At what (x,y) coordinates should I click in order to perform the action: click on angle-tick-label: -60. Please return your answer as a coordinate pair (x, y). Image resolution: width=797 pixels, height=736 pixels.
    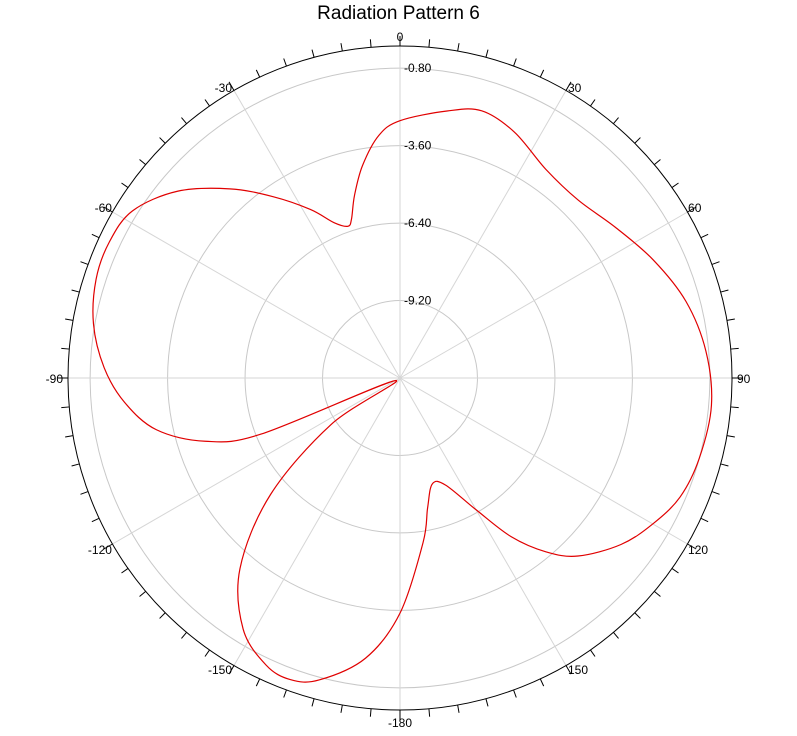
    Looking at the image, I should click on (104, 208).